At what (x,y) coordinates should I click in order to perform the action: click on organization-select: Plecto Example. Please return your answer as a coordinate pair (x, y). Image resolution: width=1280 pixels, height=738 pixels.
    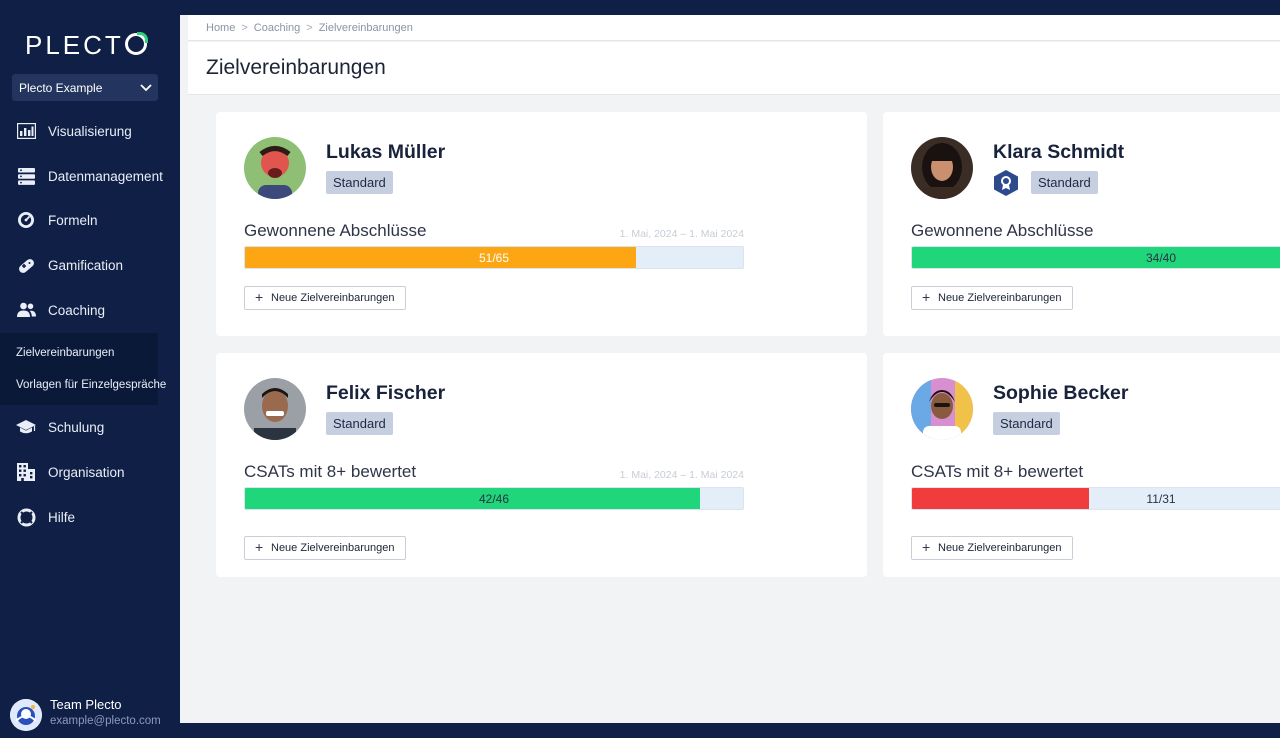
    Looking at the image, I should click on (85, 87).